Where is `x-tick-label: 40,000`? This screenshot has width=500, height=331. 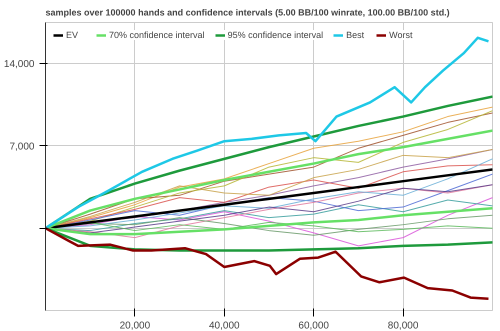
x-tick-label: 40,000 is located at coordinates (224, 325).